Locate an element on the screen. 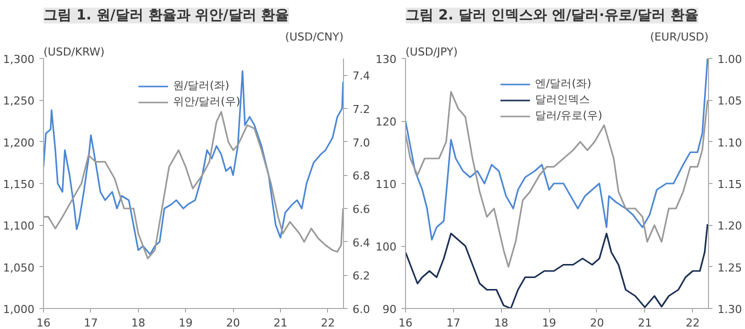 The height and width of the screenshot is (329, 745). y-tick-label: 130 is located at coordinates (386, 59).